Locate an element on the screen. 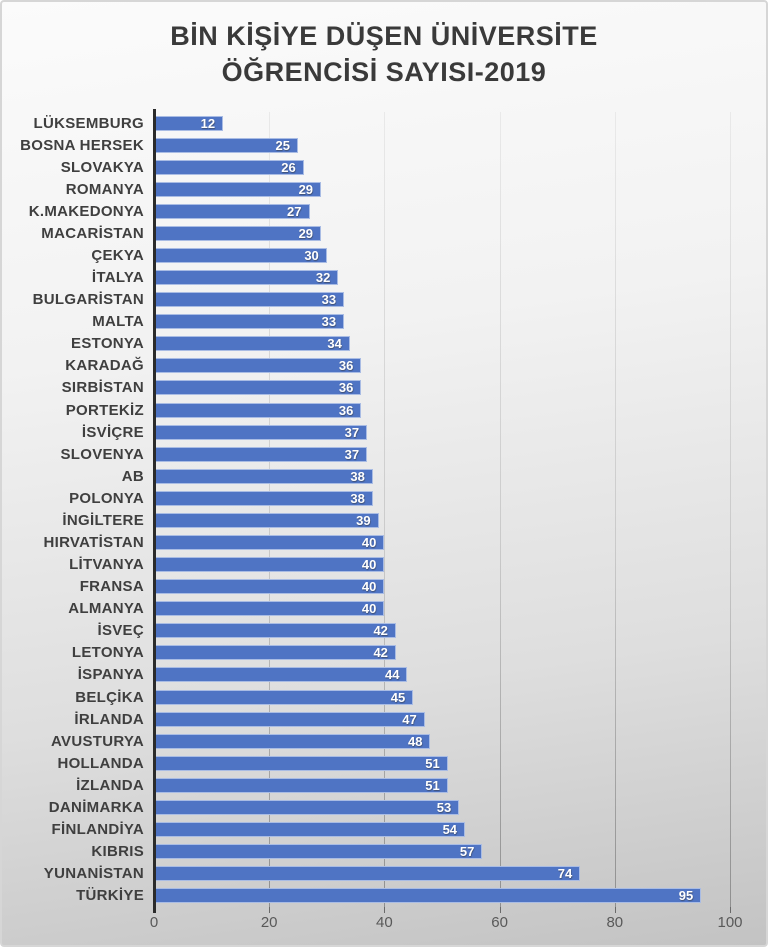  bar: 30 is located at coordinates (240, 255).